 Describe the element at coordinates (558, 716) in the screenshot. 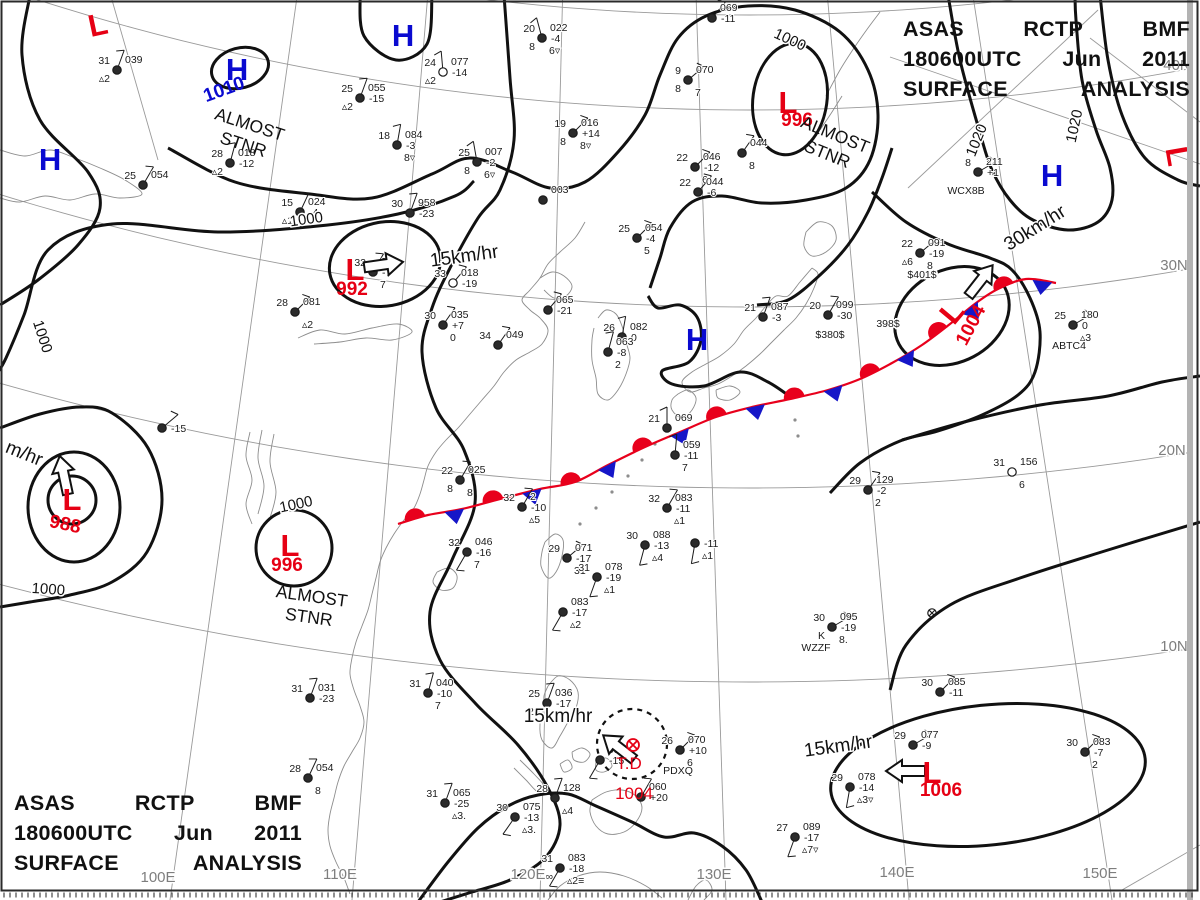

I see `movement-speed-label: 15km/hr` at that location.